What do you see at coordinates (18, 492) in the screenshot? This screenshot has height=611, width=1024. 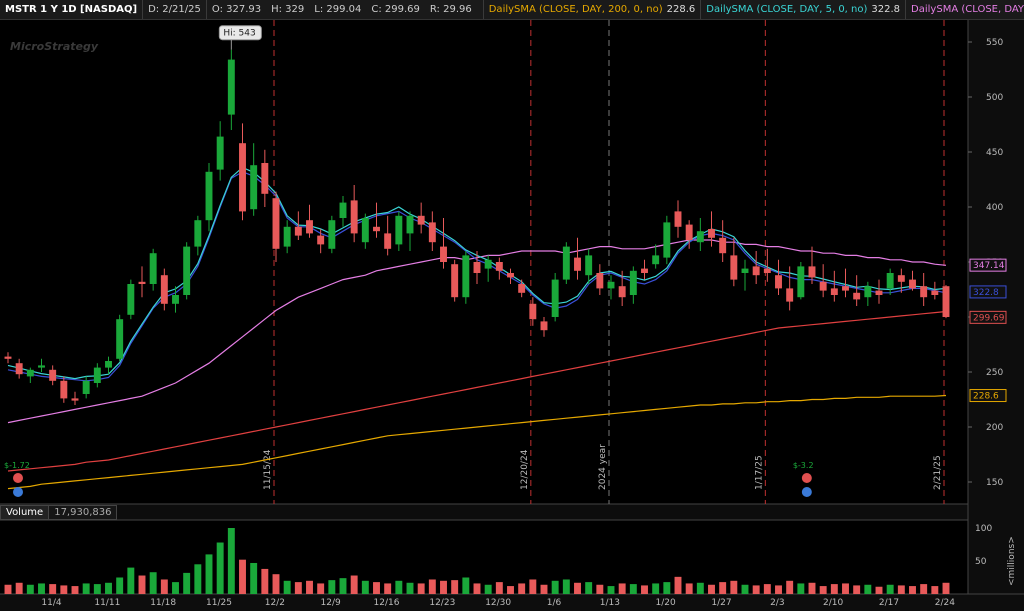 I see `dividend-left-info-icon` at bounding box center [18, 492].